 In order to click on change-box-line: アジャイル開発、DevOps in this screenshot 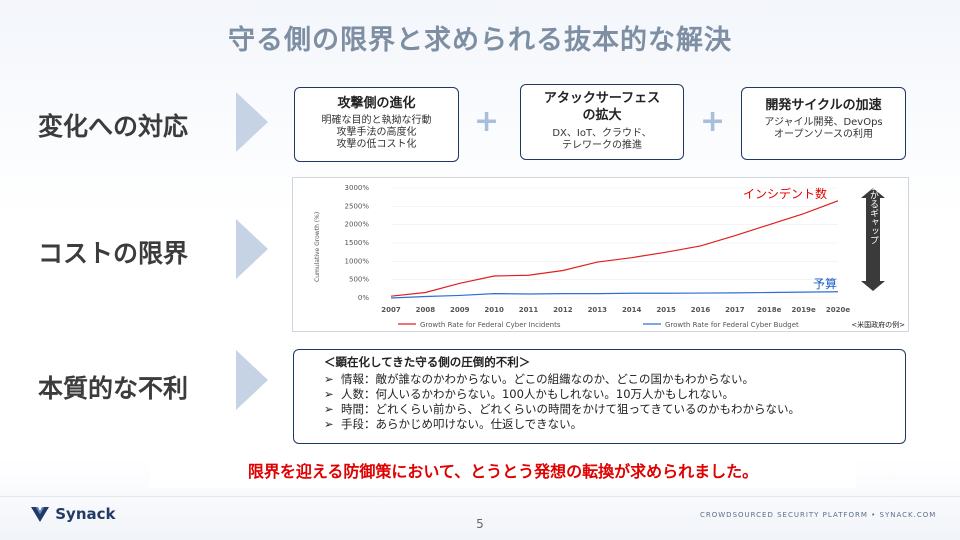, I will do `click(823, 122)`.